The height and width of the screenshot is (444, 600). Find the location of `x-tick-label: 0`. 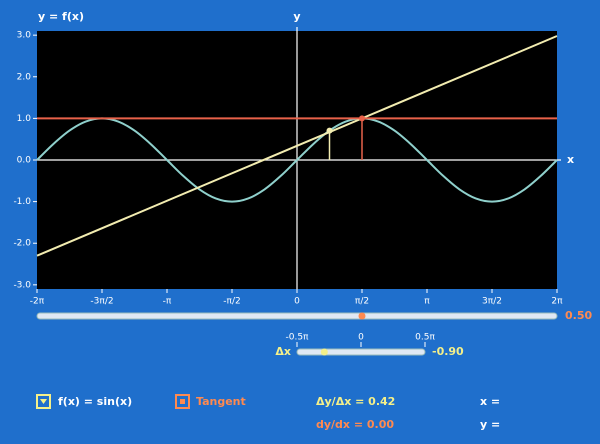

x-tick-label: 0 is located at coordinates (297, 302).